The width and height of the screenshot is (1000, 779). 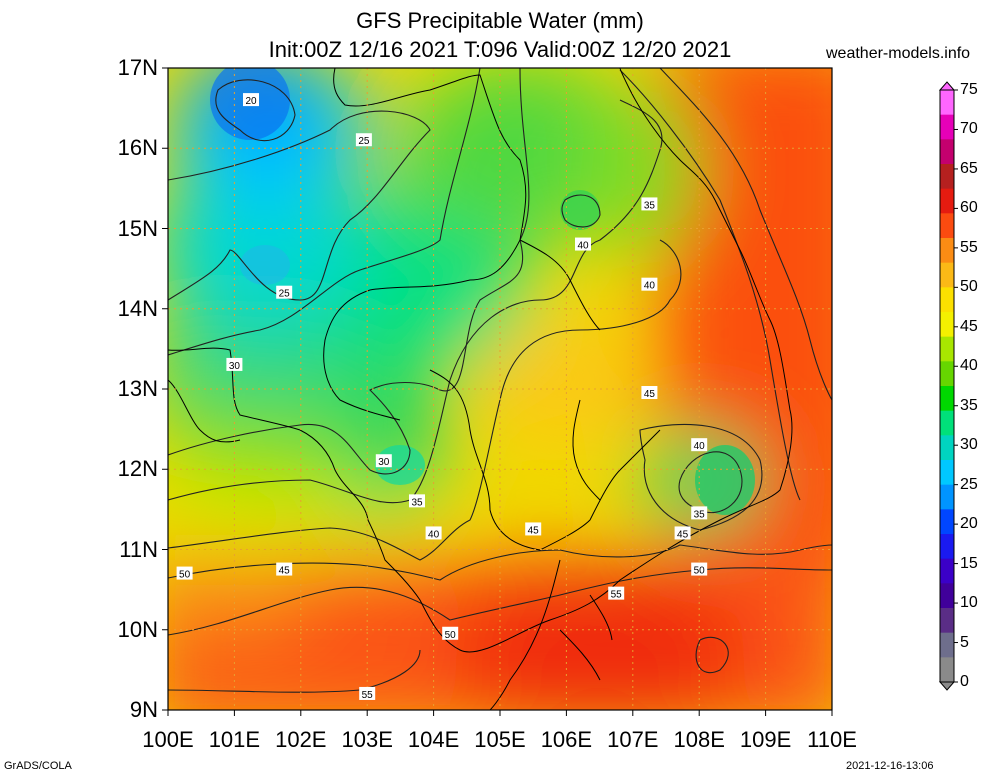 I want to click on colorbar-label: 25, so click(x=969, y=484).